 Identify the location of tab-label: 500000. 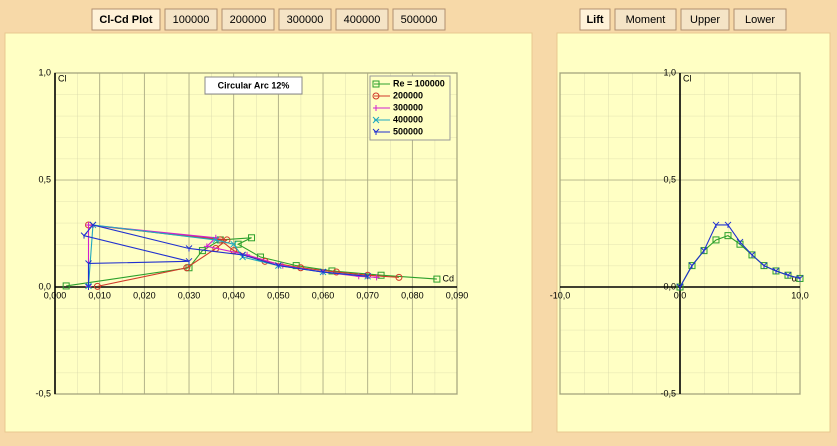
(419, 20).